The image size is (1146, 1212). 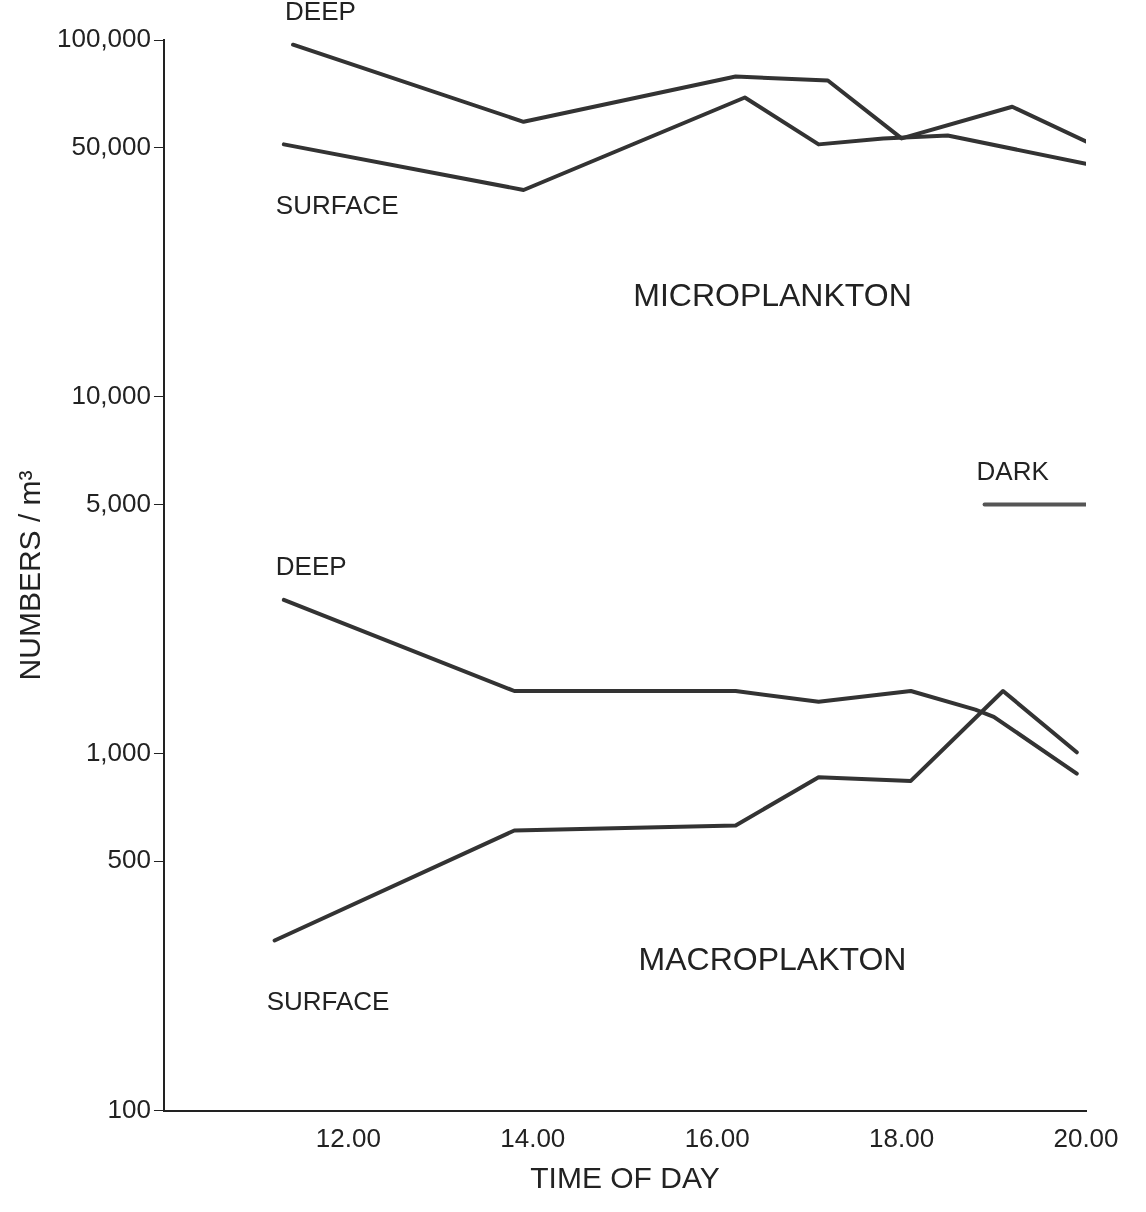 What do you see at coordinates (348, 1137) in the screenshot?
I see `x-tick-label: 12.00` at bounding box center [348, 1137].